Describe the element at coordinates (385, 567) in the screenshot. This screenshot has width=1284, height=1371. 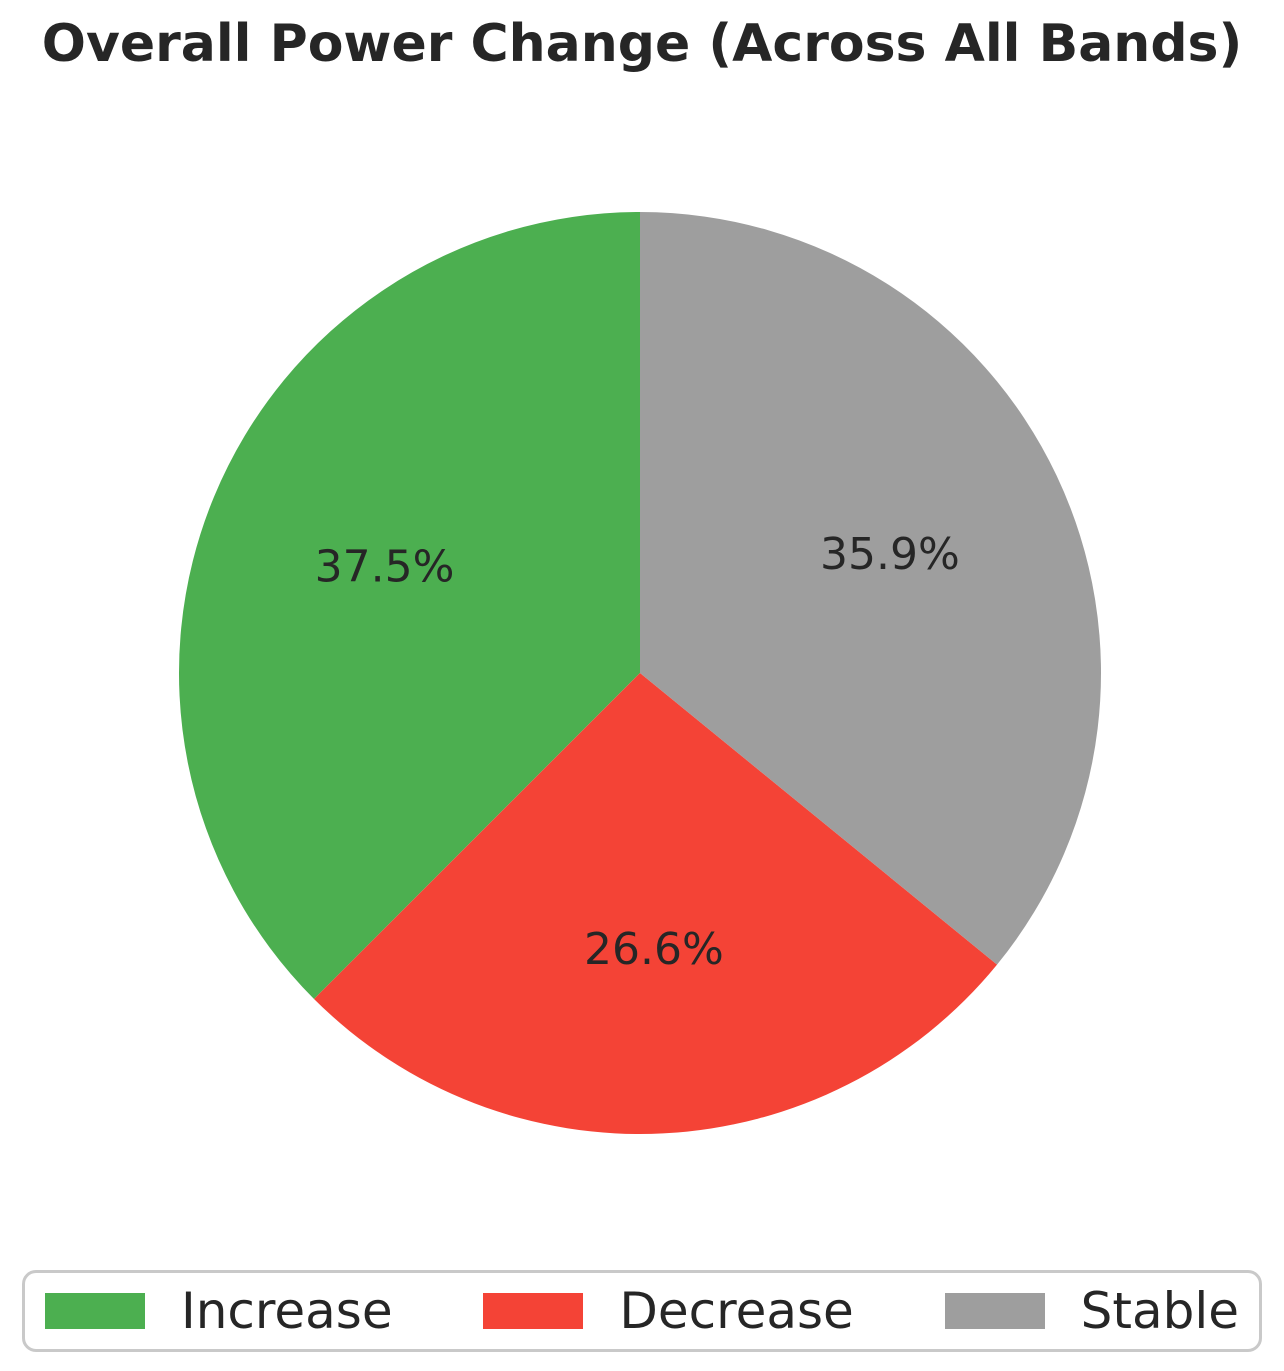
I see `pie-label-increase: 37.5%` at that location.